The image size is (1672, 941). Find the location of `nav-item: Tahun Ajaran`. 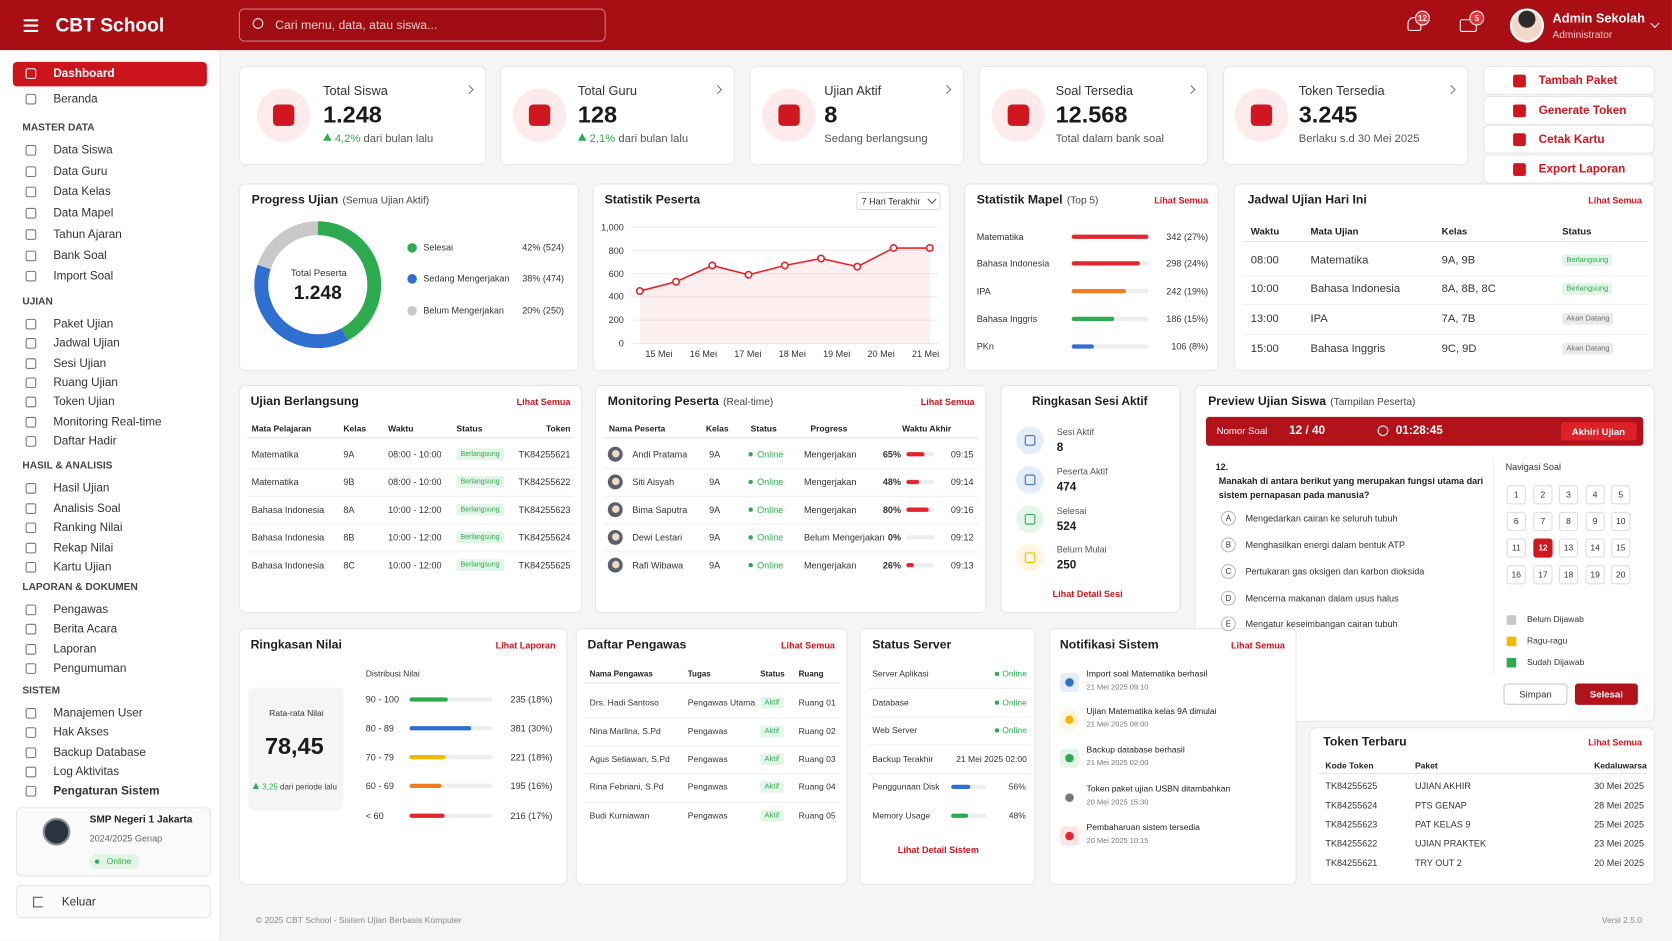

nav-item: Tahun Ajaran is located at coordinates (87, 234).